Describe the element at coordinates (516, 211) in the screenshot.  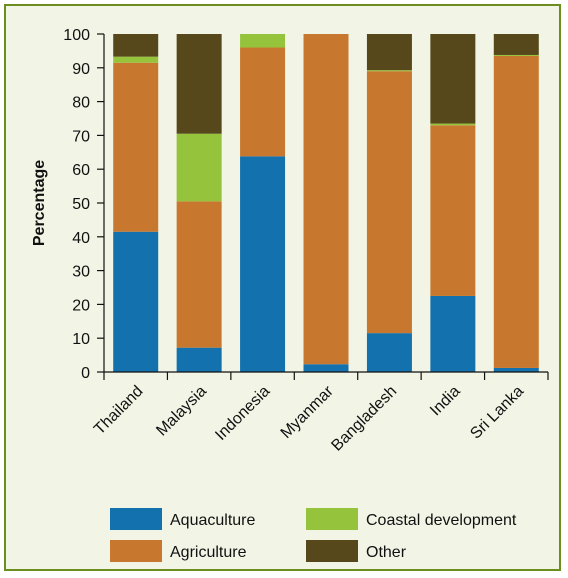
I see `bar-segment-sri-lanka-agriculture` at that location.